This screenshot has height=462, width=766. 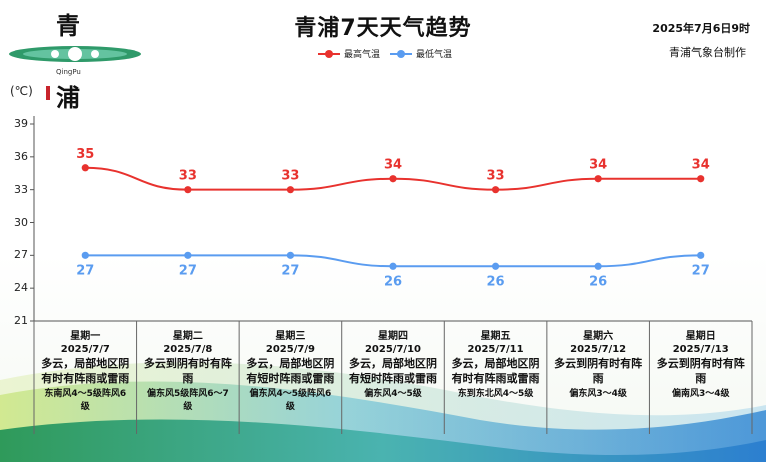 What do you see at coordinates (393, 394) in the screenshot?
I see `day-wind: 偏东风4～5级` at bounding box center [393, 394].